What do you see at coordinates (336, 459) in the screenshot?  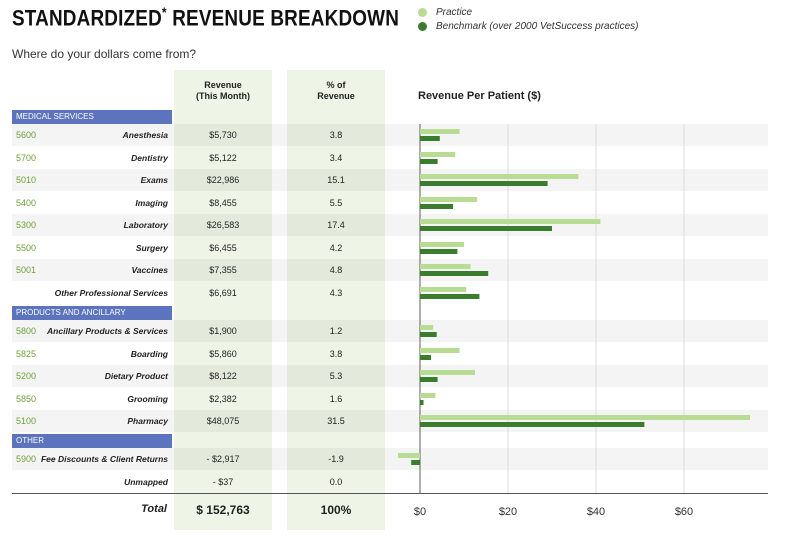 I see `row-percent: -1.9` at bounding box center [336, 459].